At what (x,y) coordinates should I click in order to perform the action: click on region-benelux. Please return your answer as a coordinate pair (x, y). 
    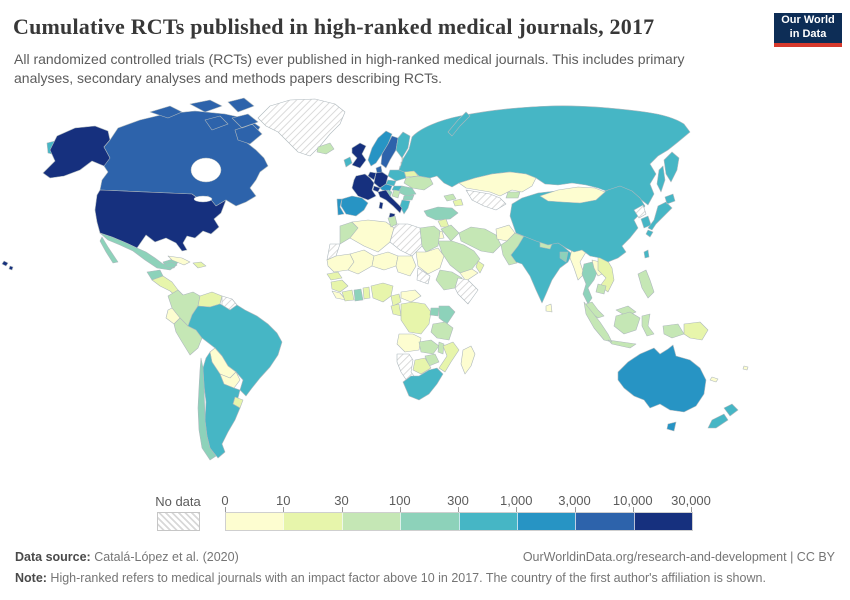
    Looking at the image, I should click on (372, 176).